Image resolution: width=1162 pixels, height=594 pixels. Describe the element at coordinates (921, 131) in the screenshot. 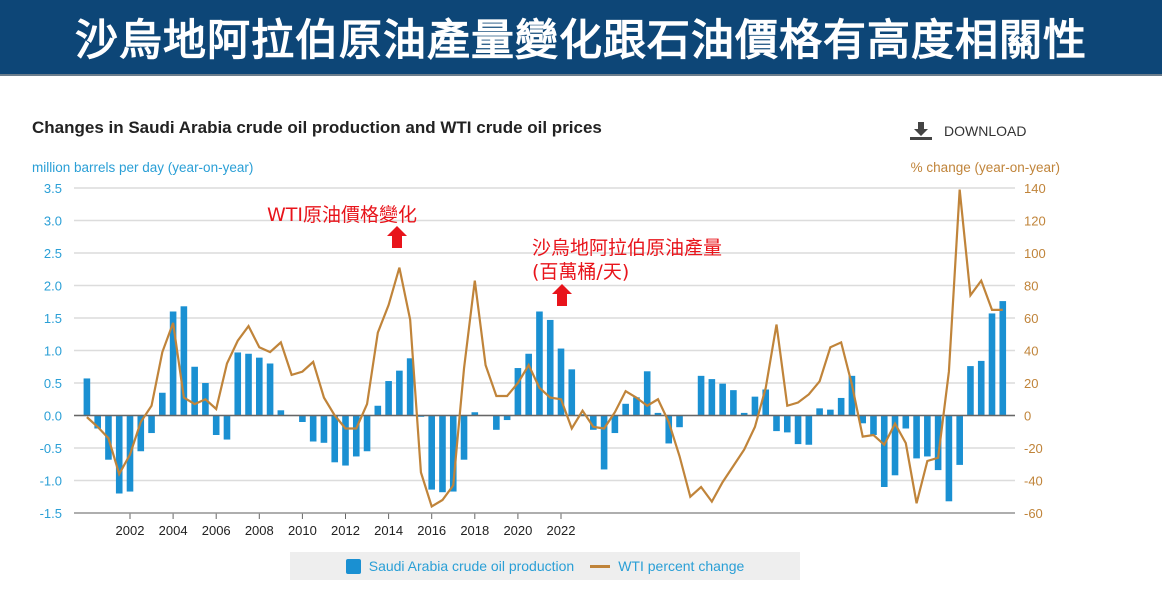

I see `download-icon` at that location.